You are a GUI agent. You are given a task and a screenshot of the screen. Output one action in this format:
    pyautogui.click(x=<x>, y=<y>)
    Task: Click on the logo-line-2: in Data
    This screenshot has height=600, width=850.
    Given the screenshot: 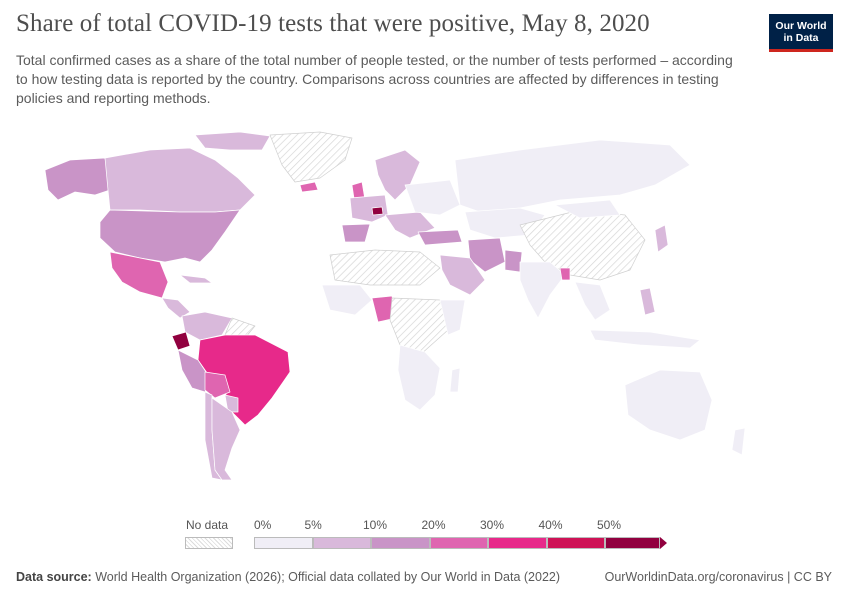 What is the action you would take?
    pyautogui.click(x=801, y=38)
    